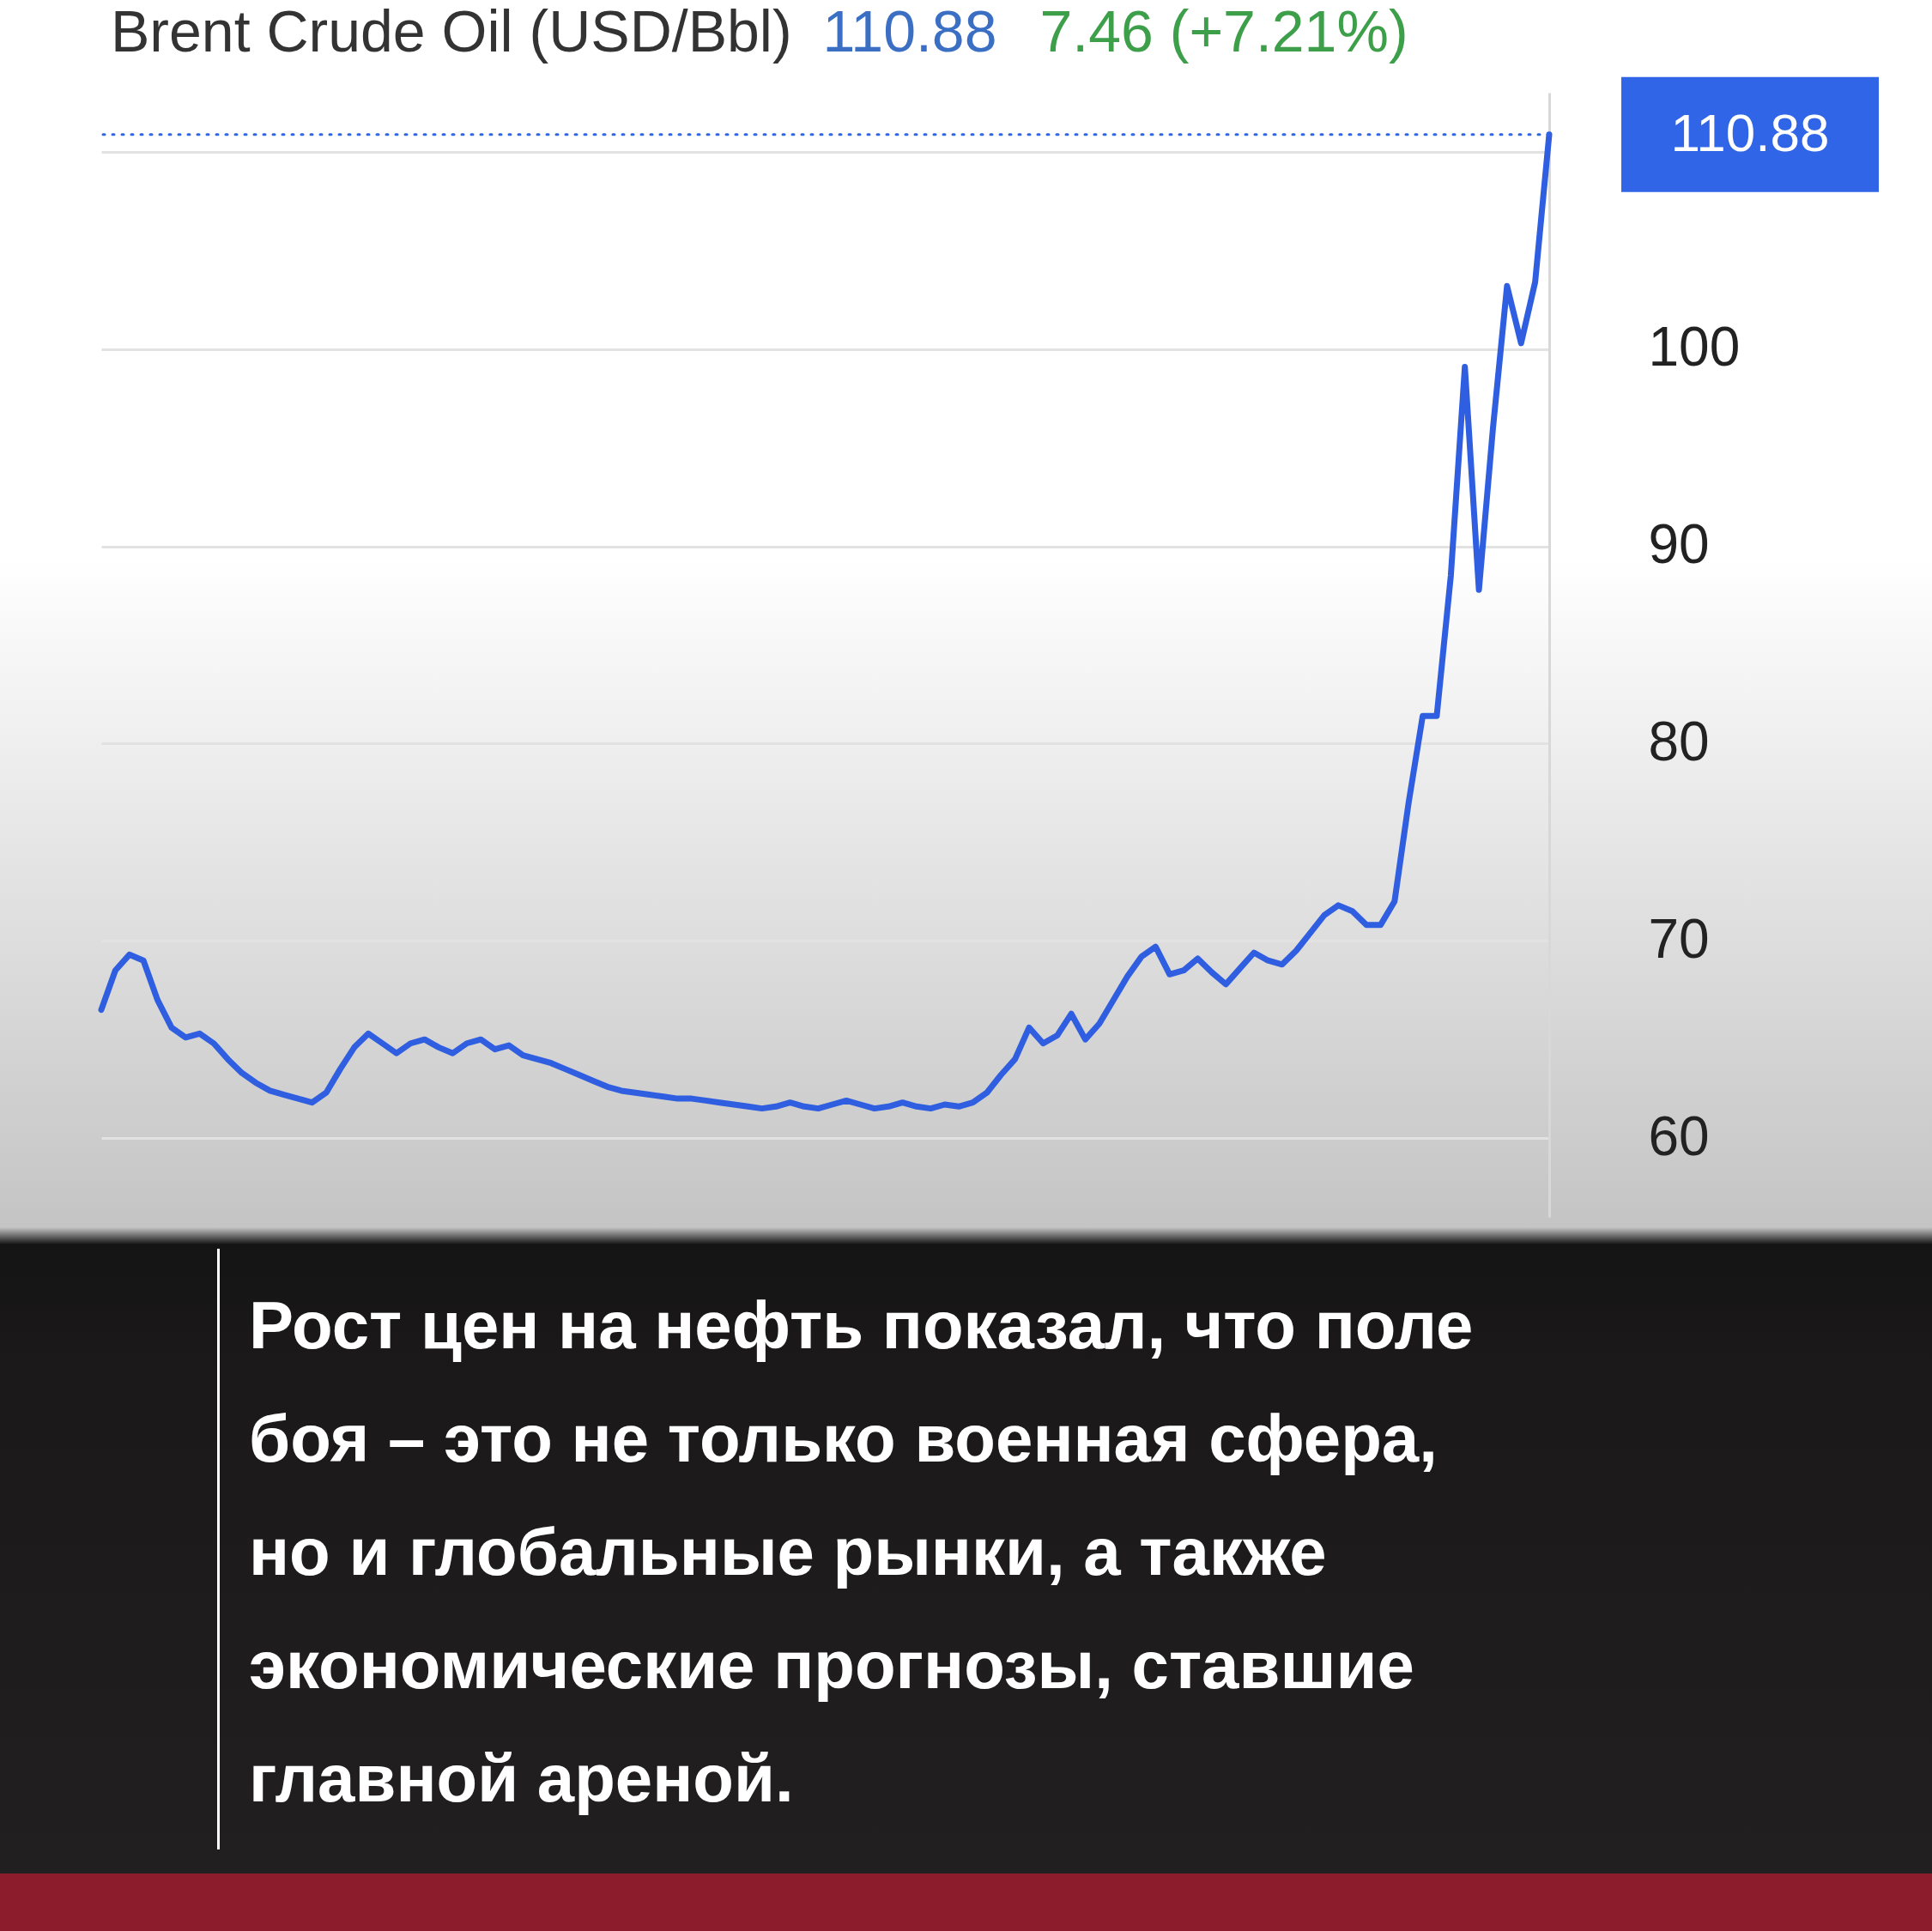 This screenshot has width=1932, height=1931. Describe the element at coordinates (910, 32) in the screenshot. I see `text: 110.88` at that location.